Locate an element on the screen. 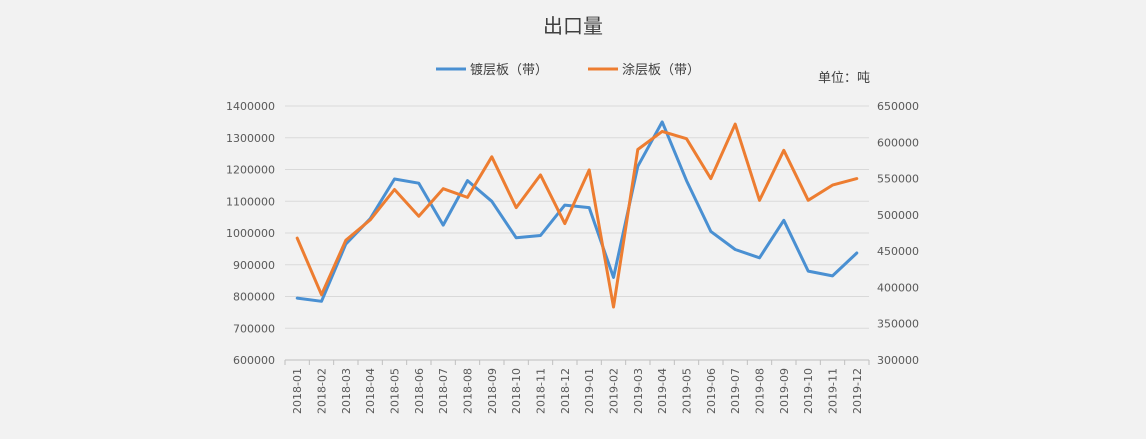 The image size is (1146, 439). x-tick-label: 2019-04 is located at coordinates (662, 391).